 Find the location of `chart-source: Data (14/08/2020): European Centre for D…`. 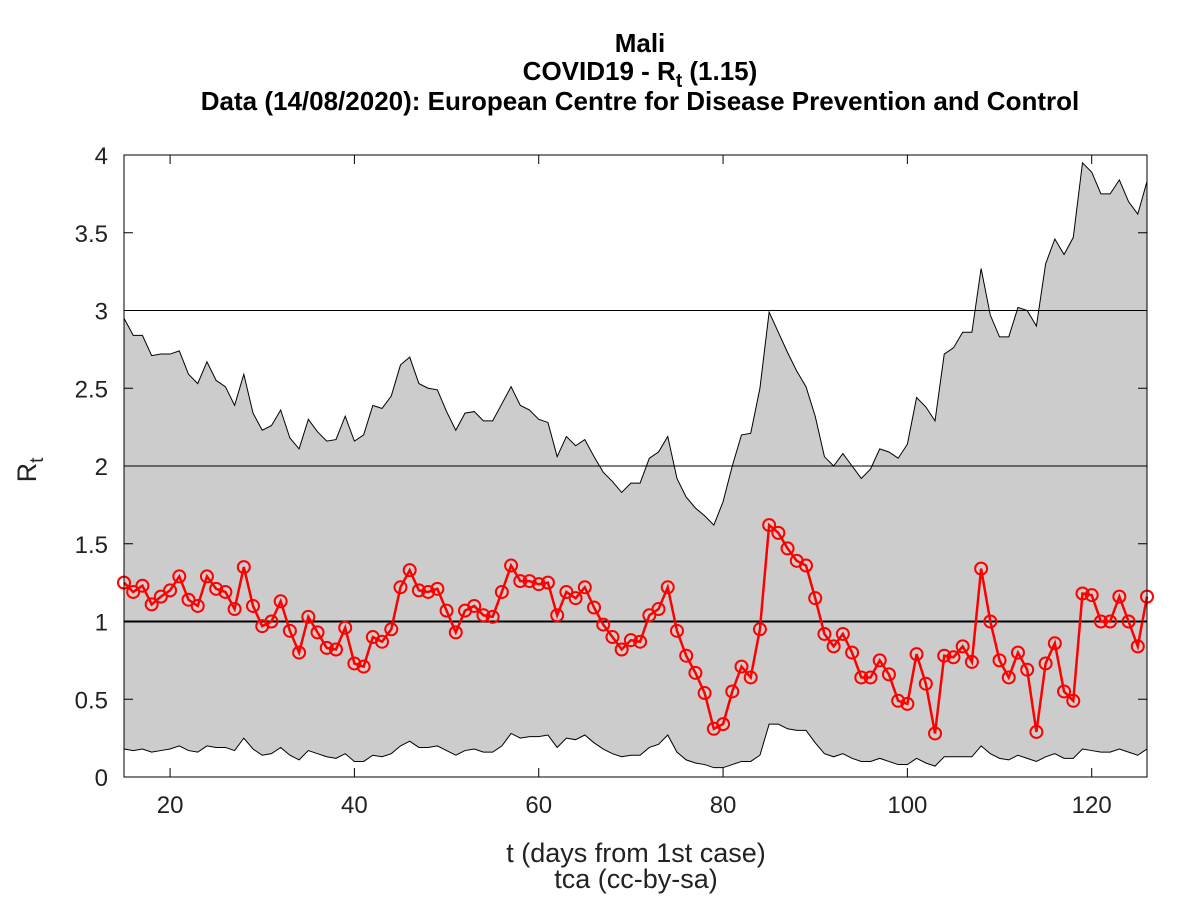

chart-source: Data (14/08/2020): European Centre for D… is located at coordinates (640, 101).